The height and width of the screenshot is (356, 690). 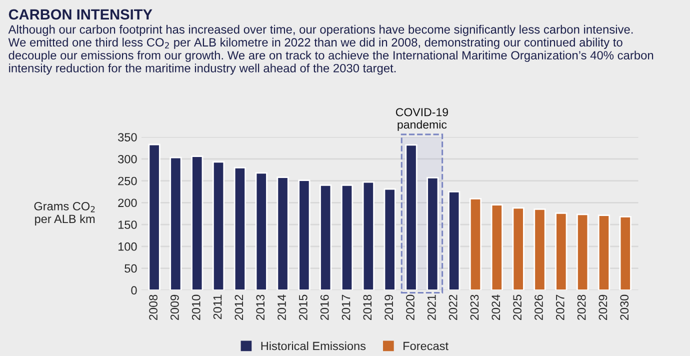 I want to click on x-tick-label: 2012, so click(x=239, y=307).